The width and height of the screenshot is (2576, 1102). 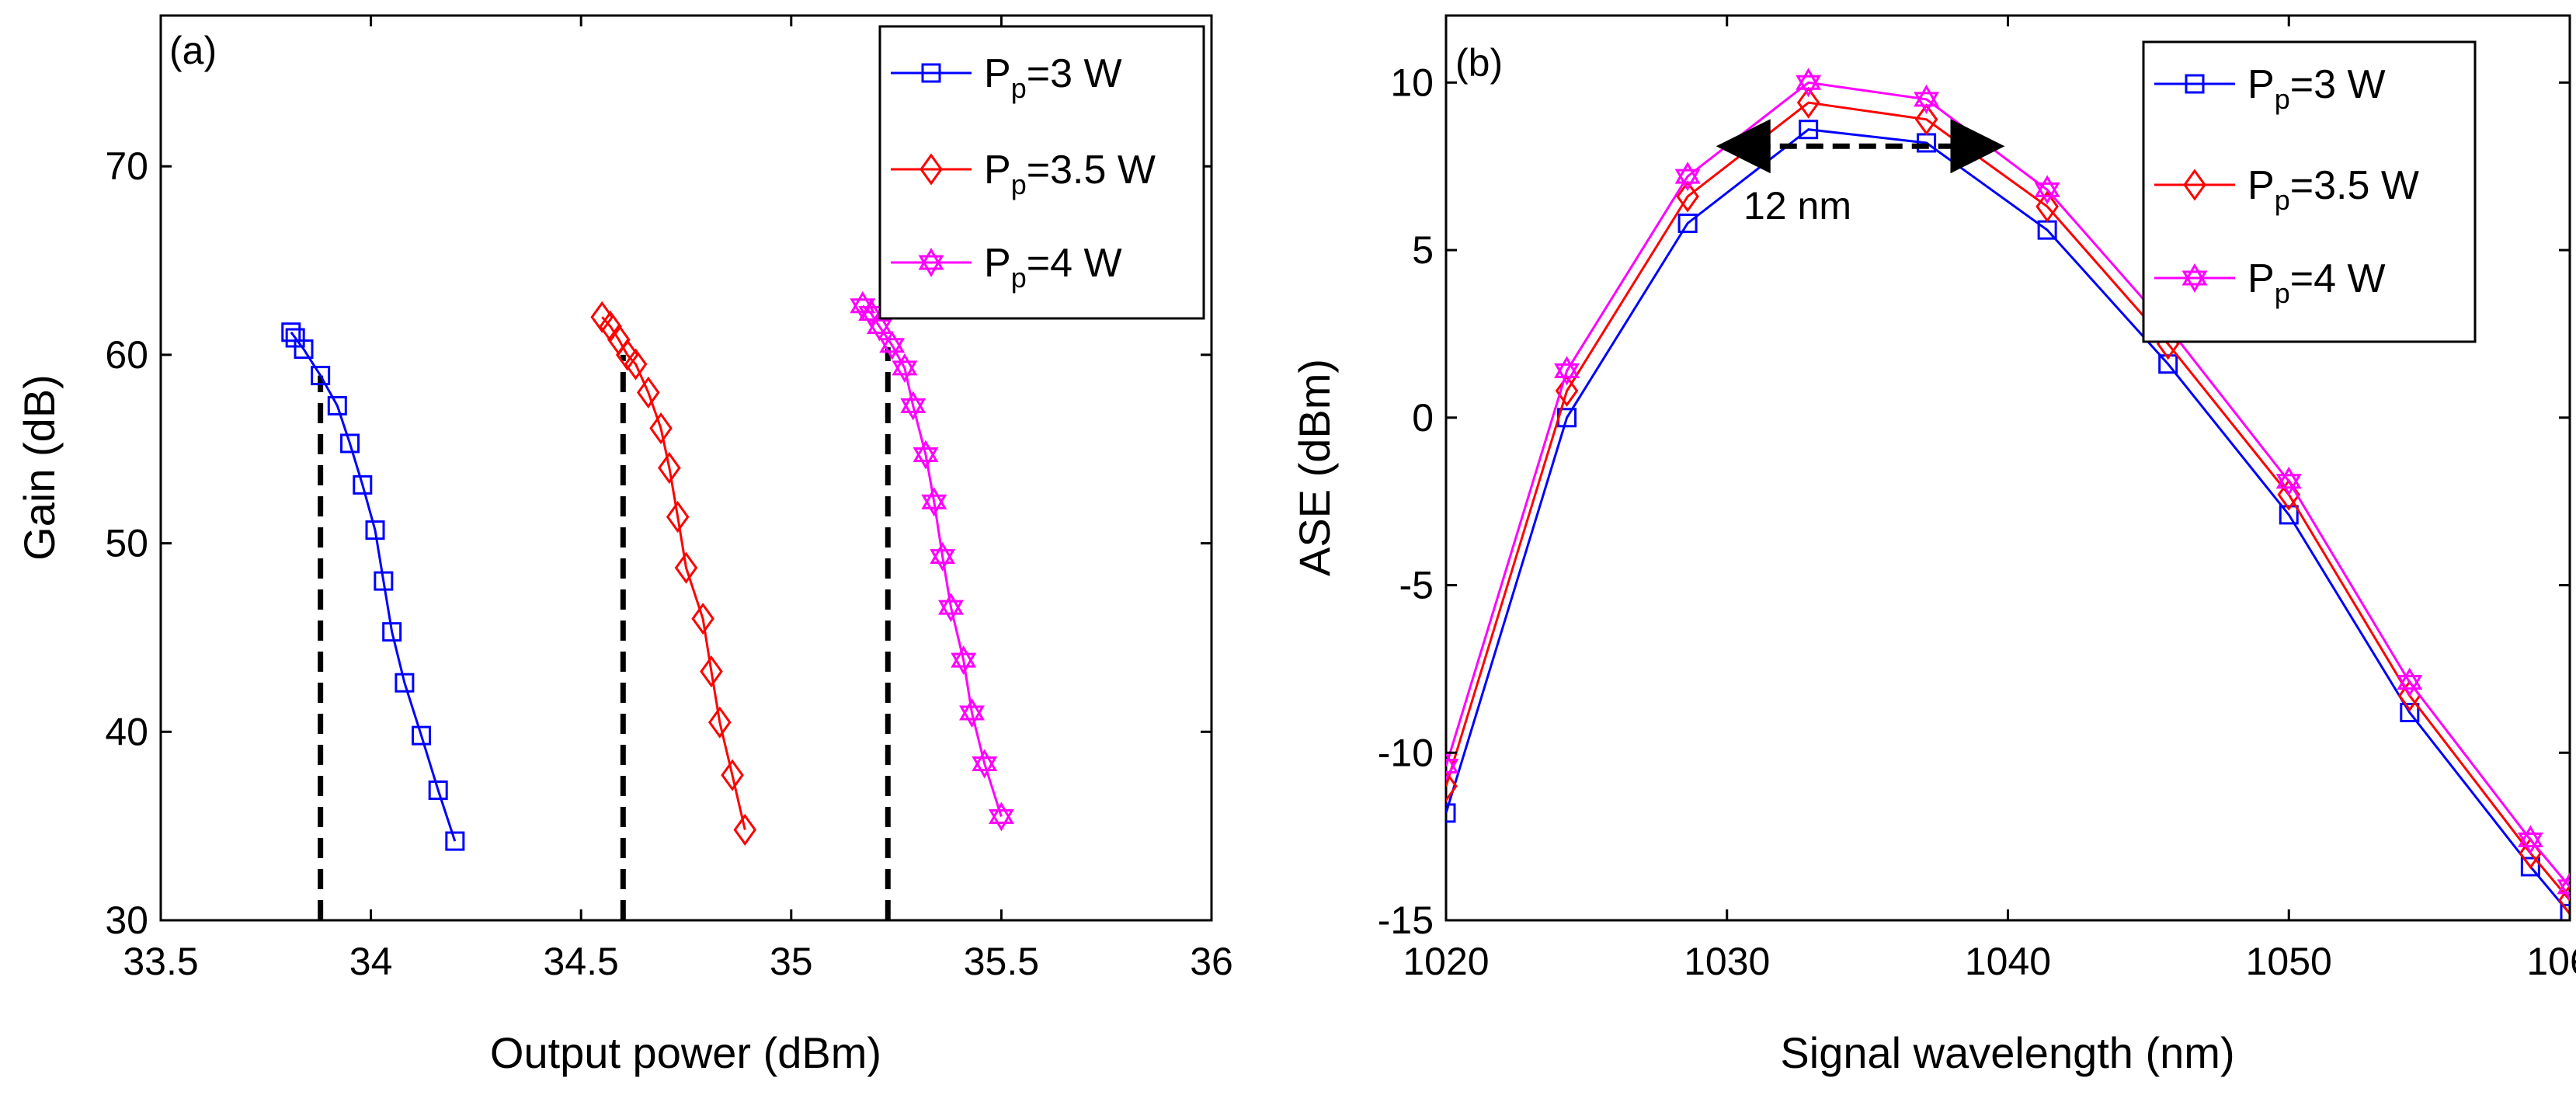 What do you see at coordinates (2008, 961) in the screenshot?
I see `x-tick-label-b-2: 1040` at bounding box center [2008, 961].